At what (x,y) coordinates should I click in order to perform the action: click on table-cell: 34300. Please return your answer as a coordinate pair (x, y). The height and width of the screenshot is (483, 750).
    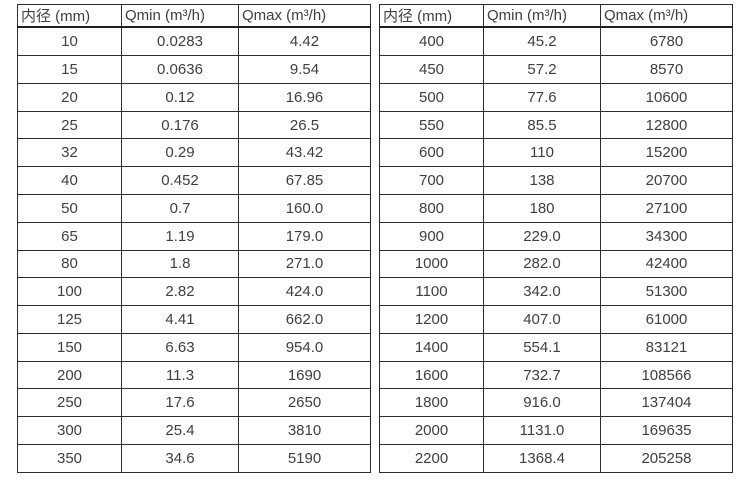
    Looking at the image, I should click on (666, 236).